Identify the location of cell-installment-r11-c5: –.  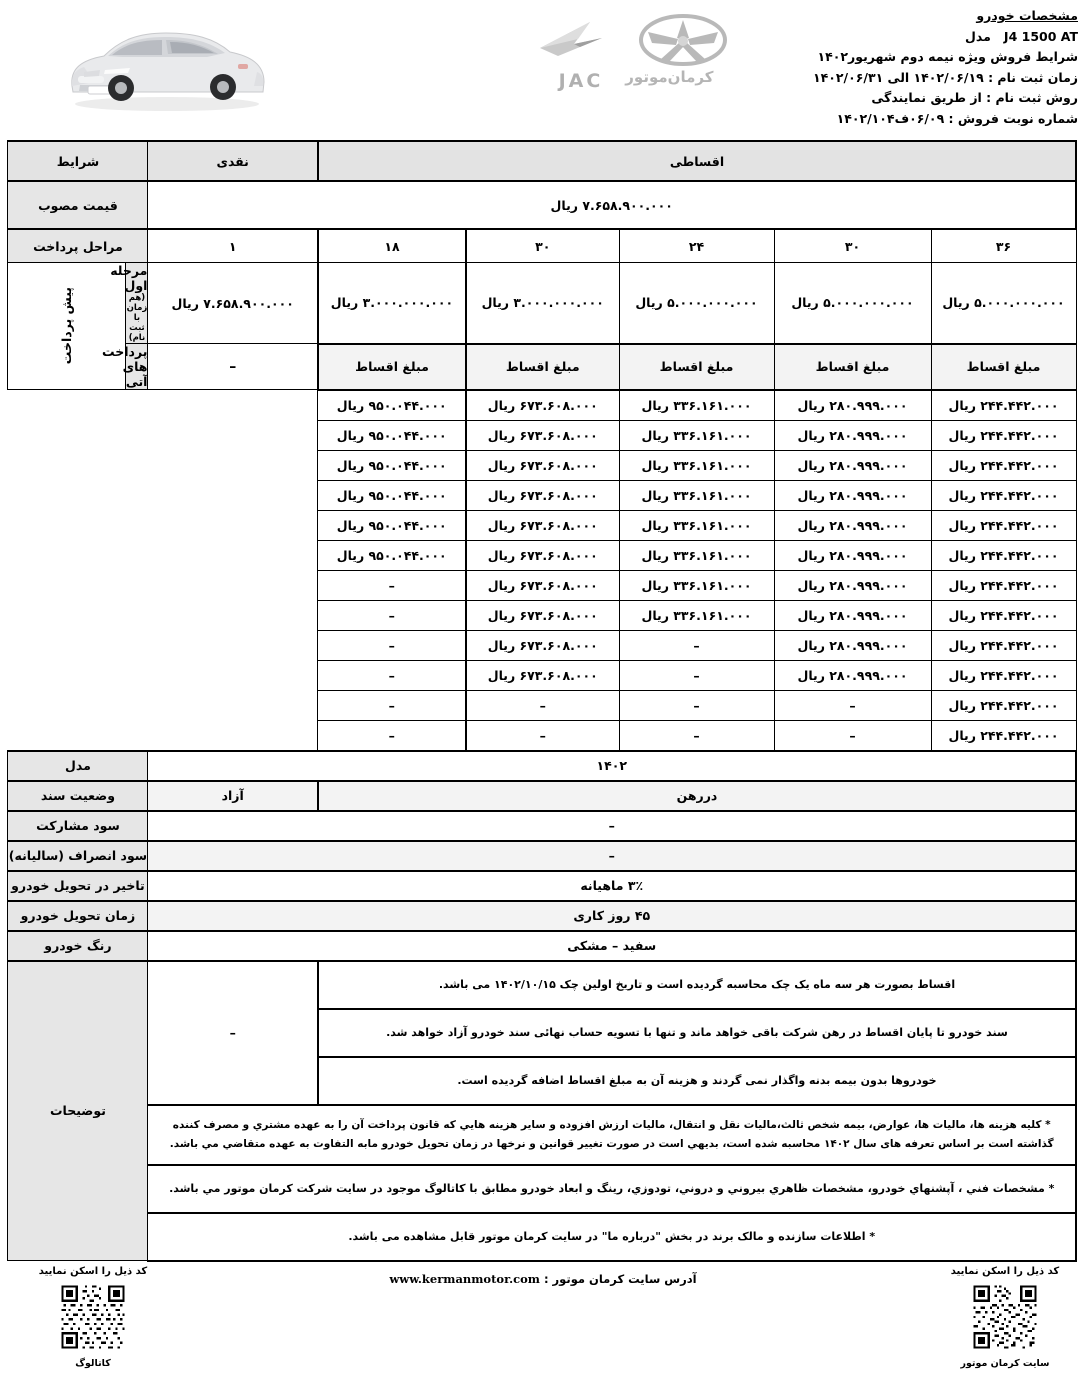
(392, 705).